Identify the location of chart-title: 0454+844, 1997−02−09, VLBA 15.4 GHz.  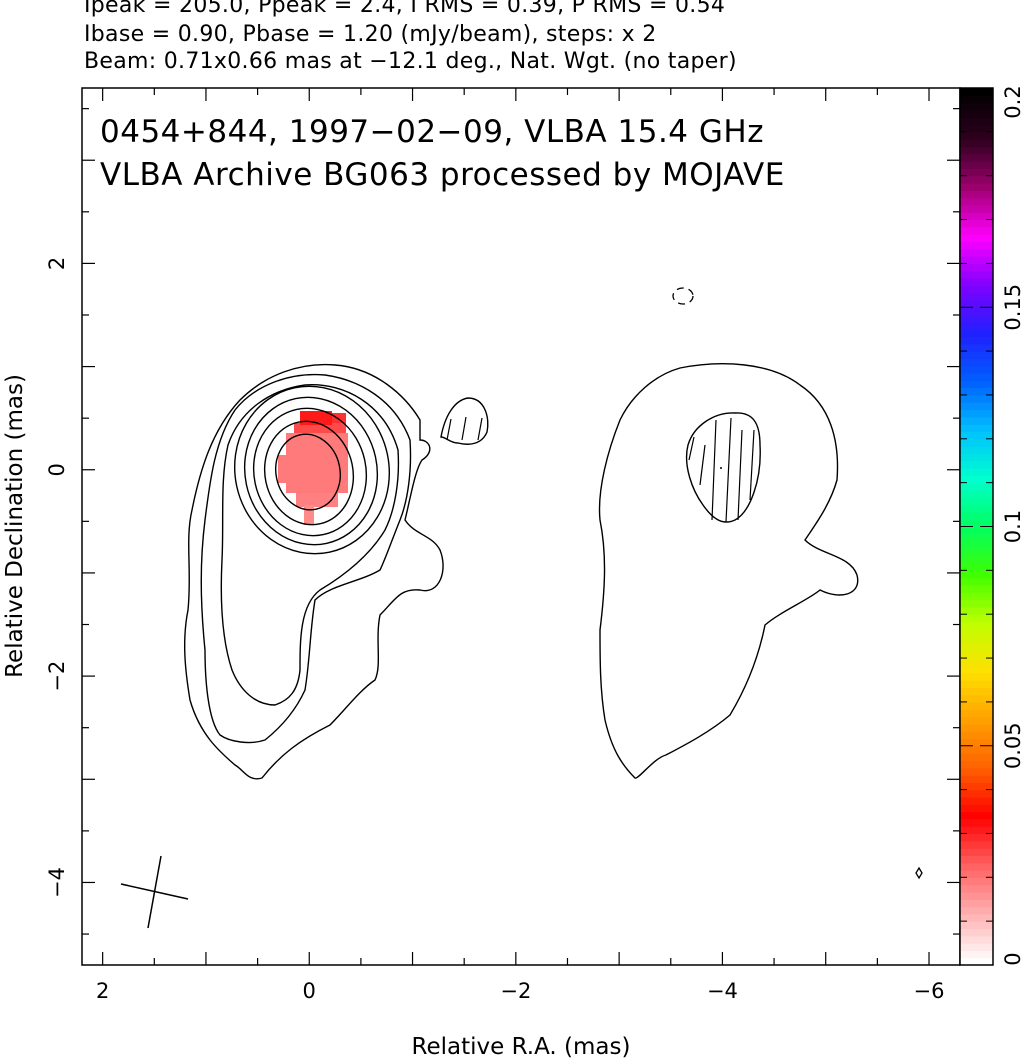
(432, 132).